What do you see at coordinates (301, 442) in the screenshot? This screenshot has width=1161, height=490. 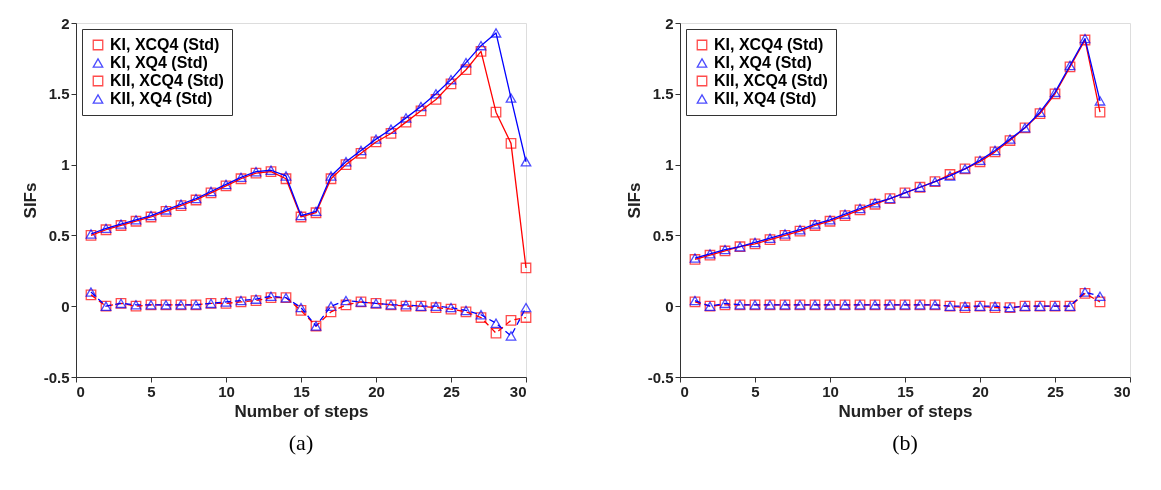 I see `text: (a)` at bounding box center [301, 442].